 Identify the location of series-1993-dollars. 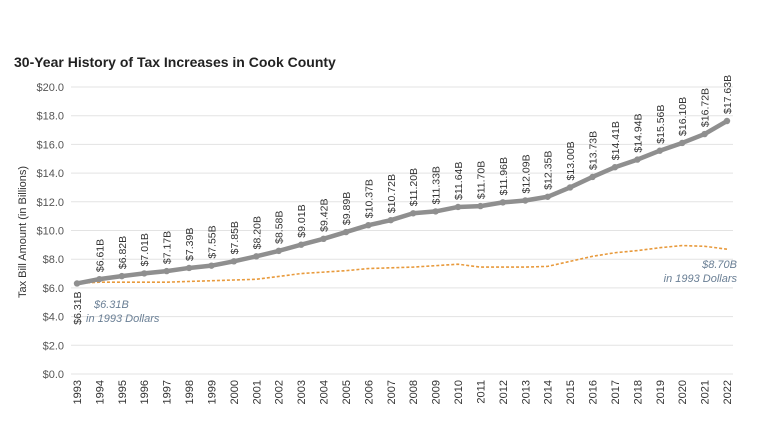
(402, 264).